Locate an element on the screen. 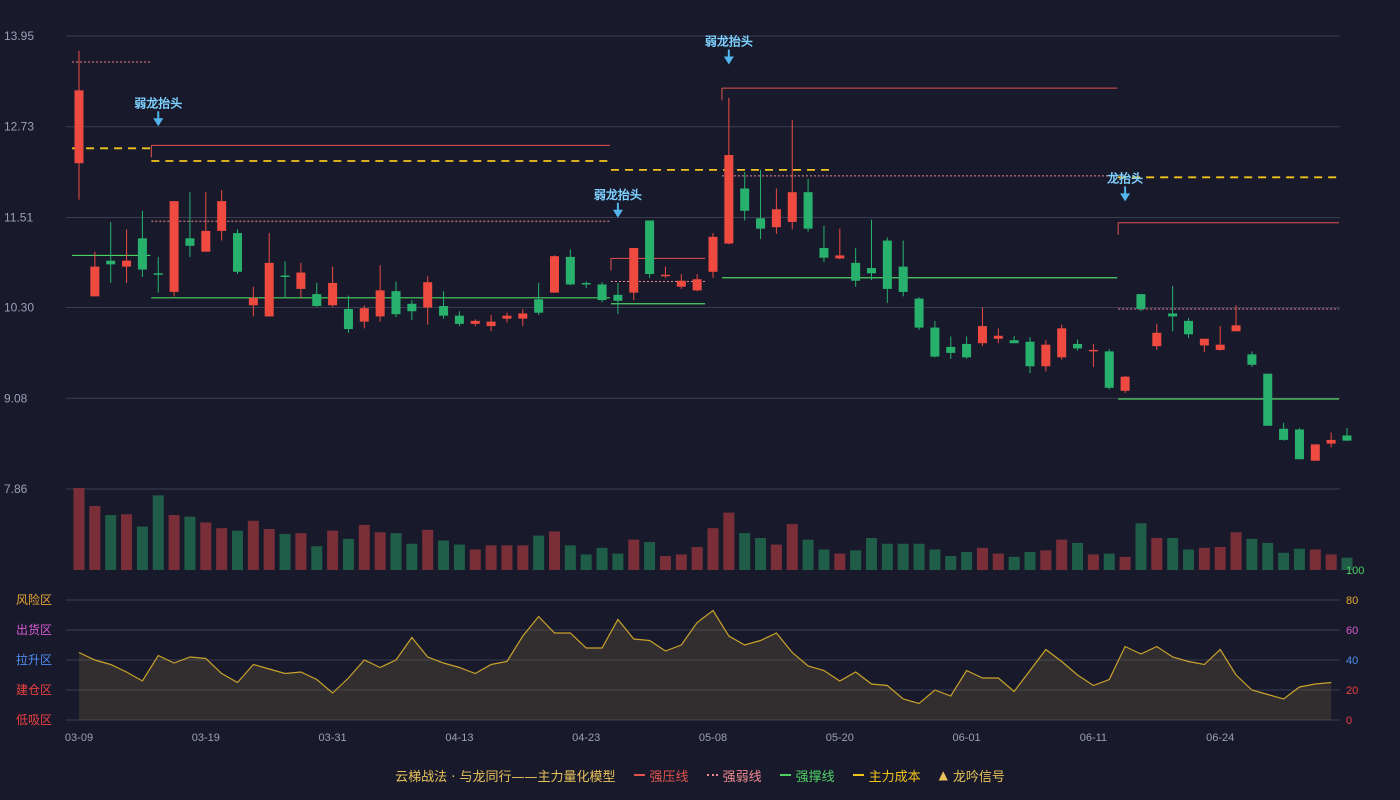 The width and height of the screenshot is (1400, 800). volume-panel is located at coordinates (713, 529).